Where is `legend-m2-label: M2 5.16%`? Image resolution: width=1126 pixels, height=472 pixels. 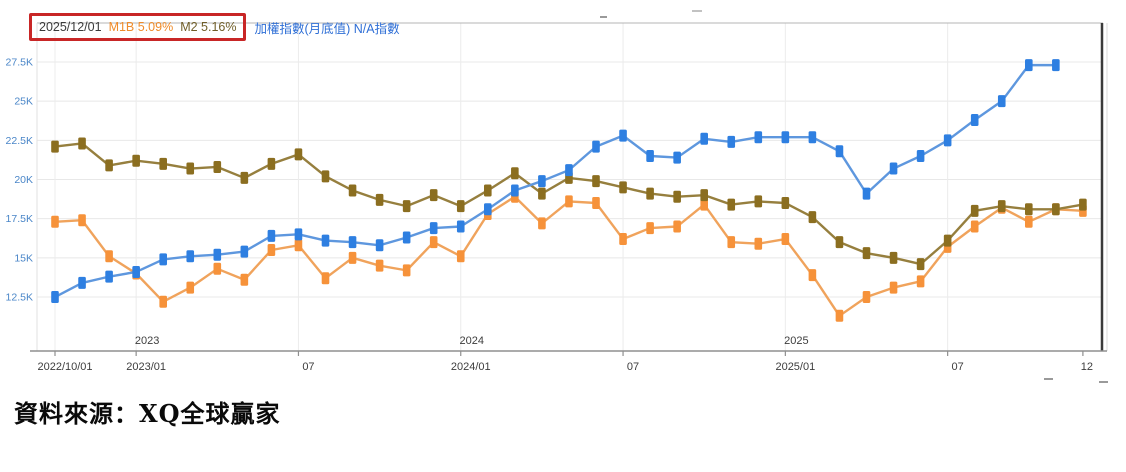
legend-m2-label: M2 5.16% is located at coordinates (208, 27).